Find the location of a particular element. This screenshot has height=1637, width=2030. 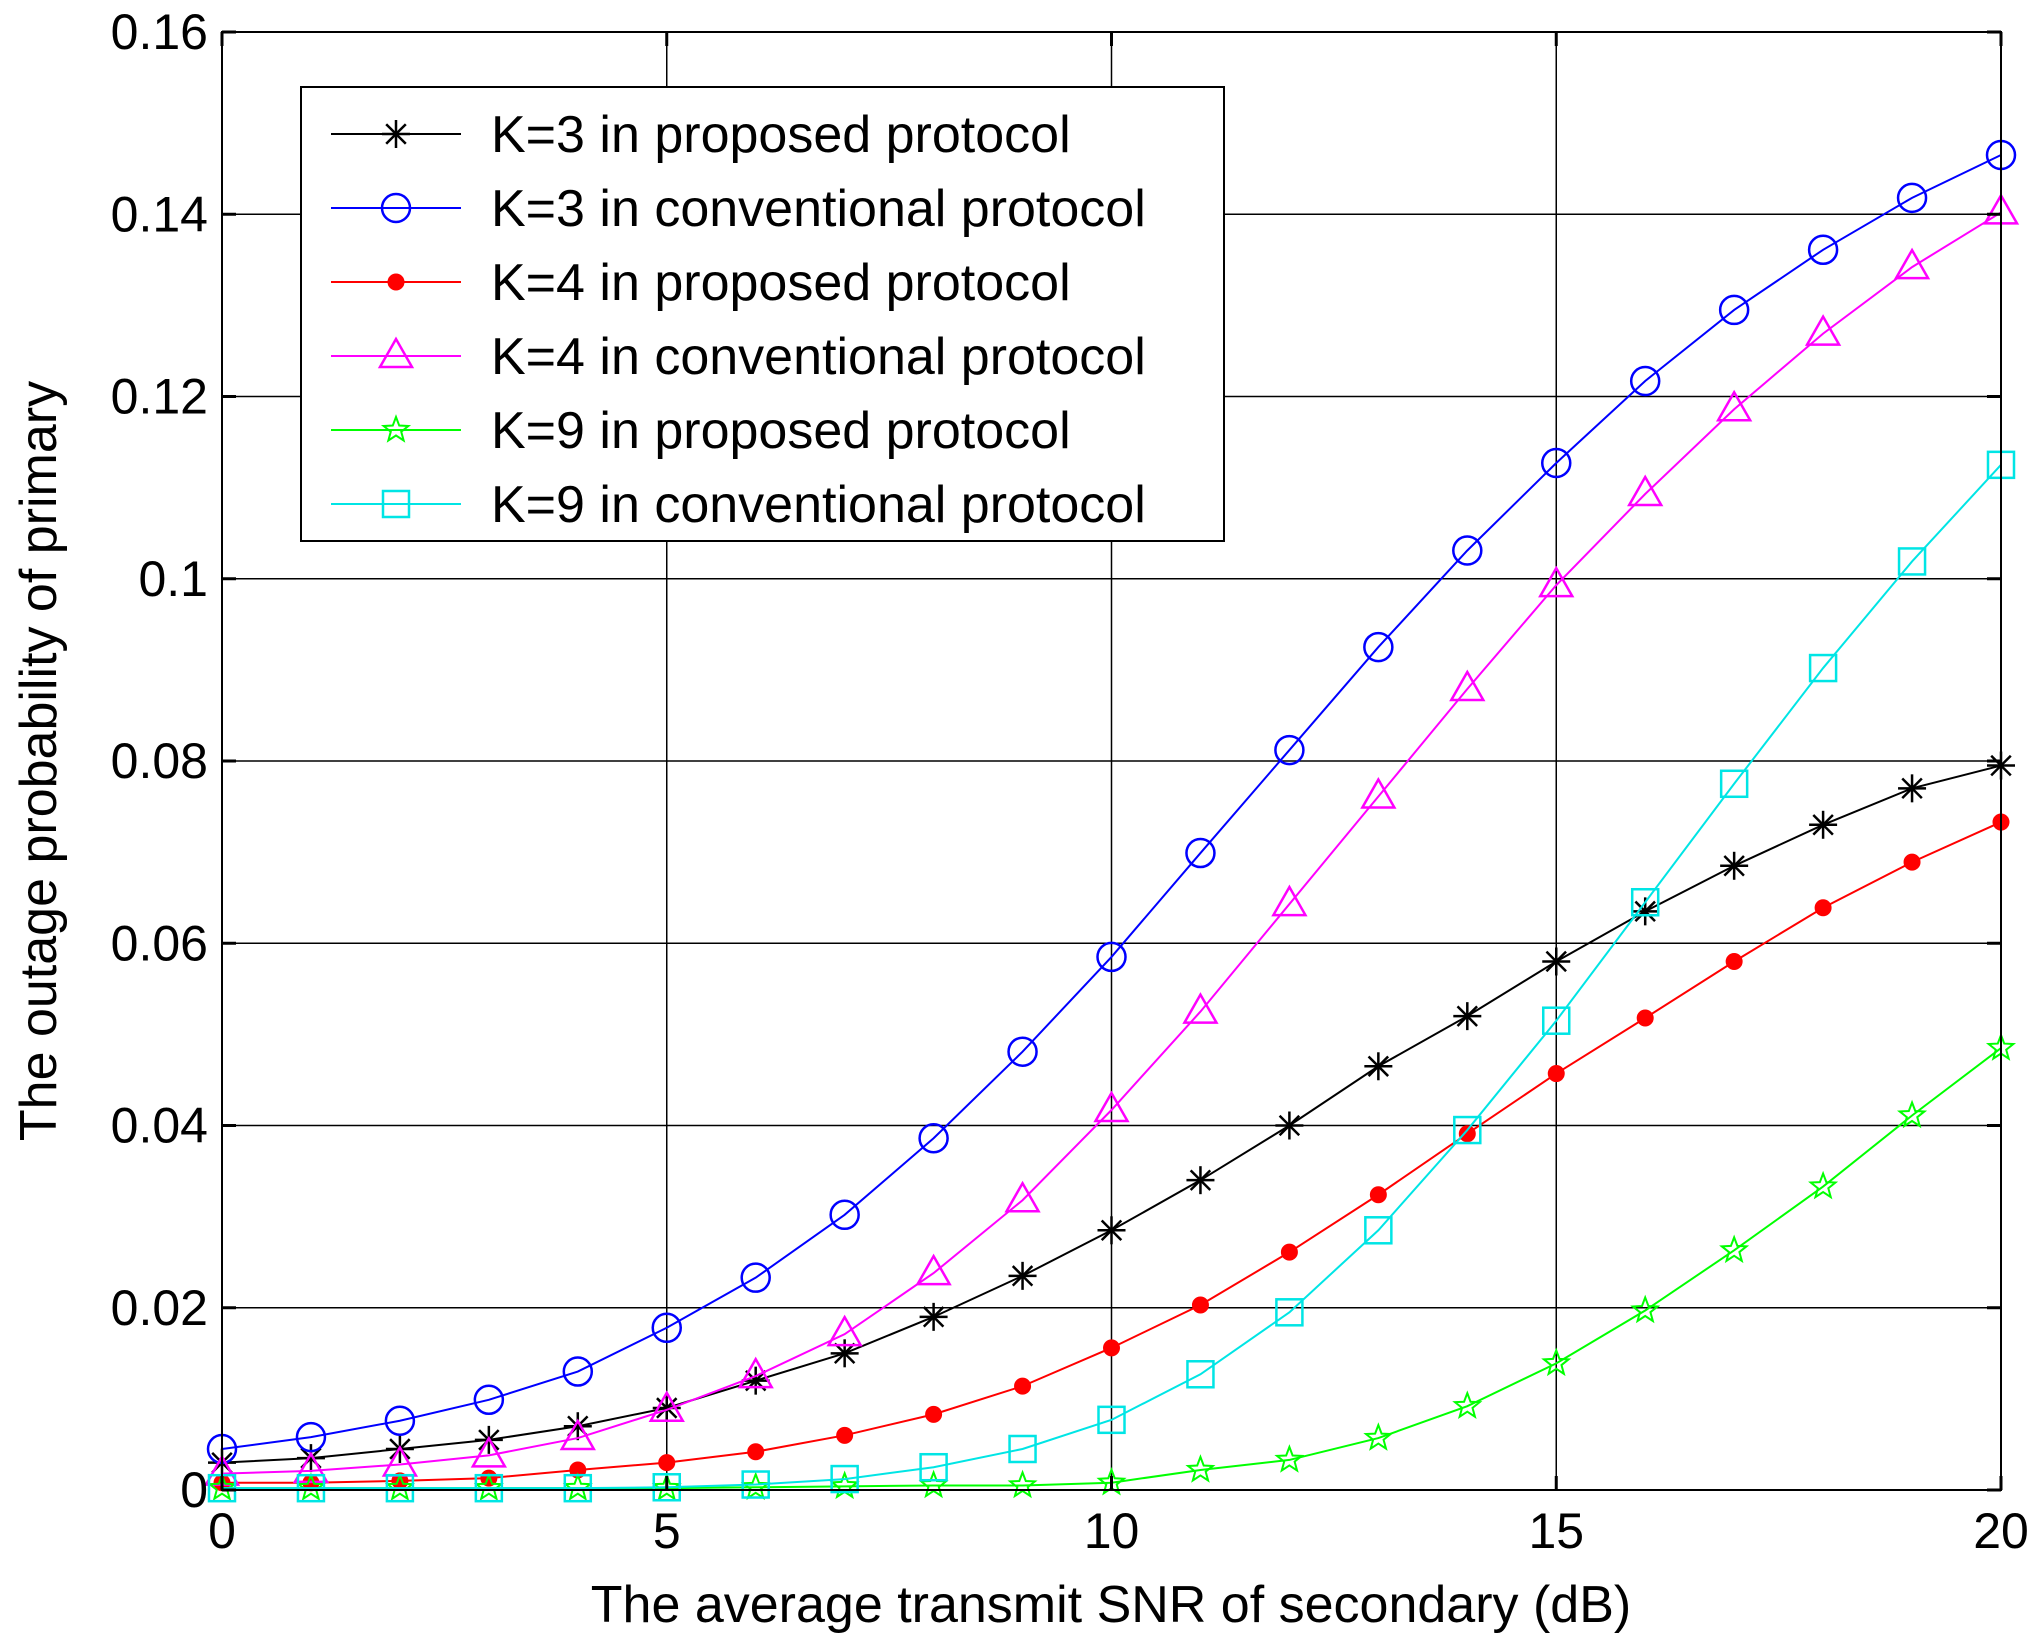

x-tick-label: 15 is located at coordinates (1556, 1531).